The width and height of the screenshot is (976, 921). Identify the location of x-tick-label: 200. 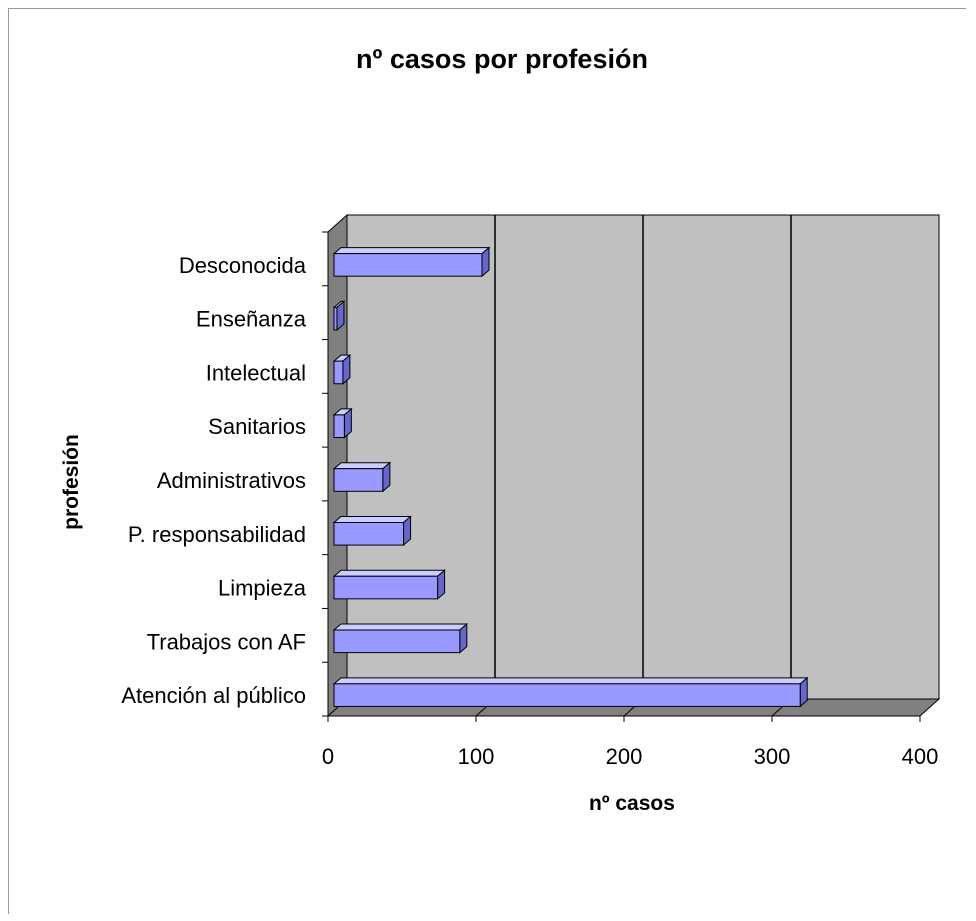
(624, 756).